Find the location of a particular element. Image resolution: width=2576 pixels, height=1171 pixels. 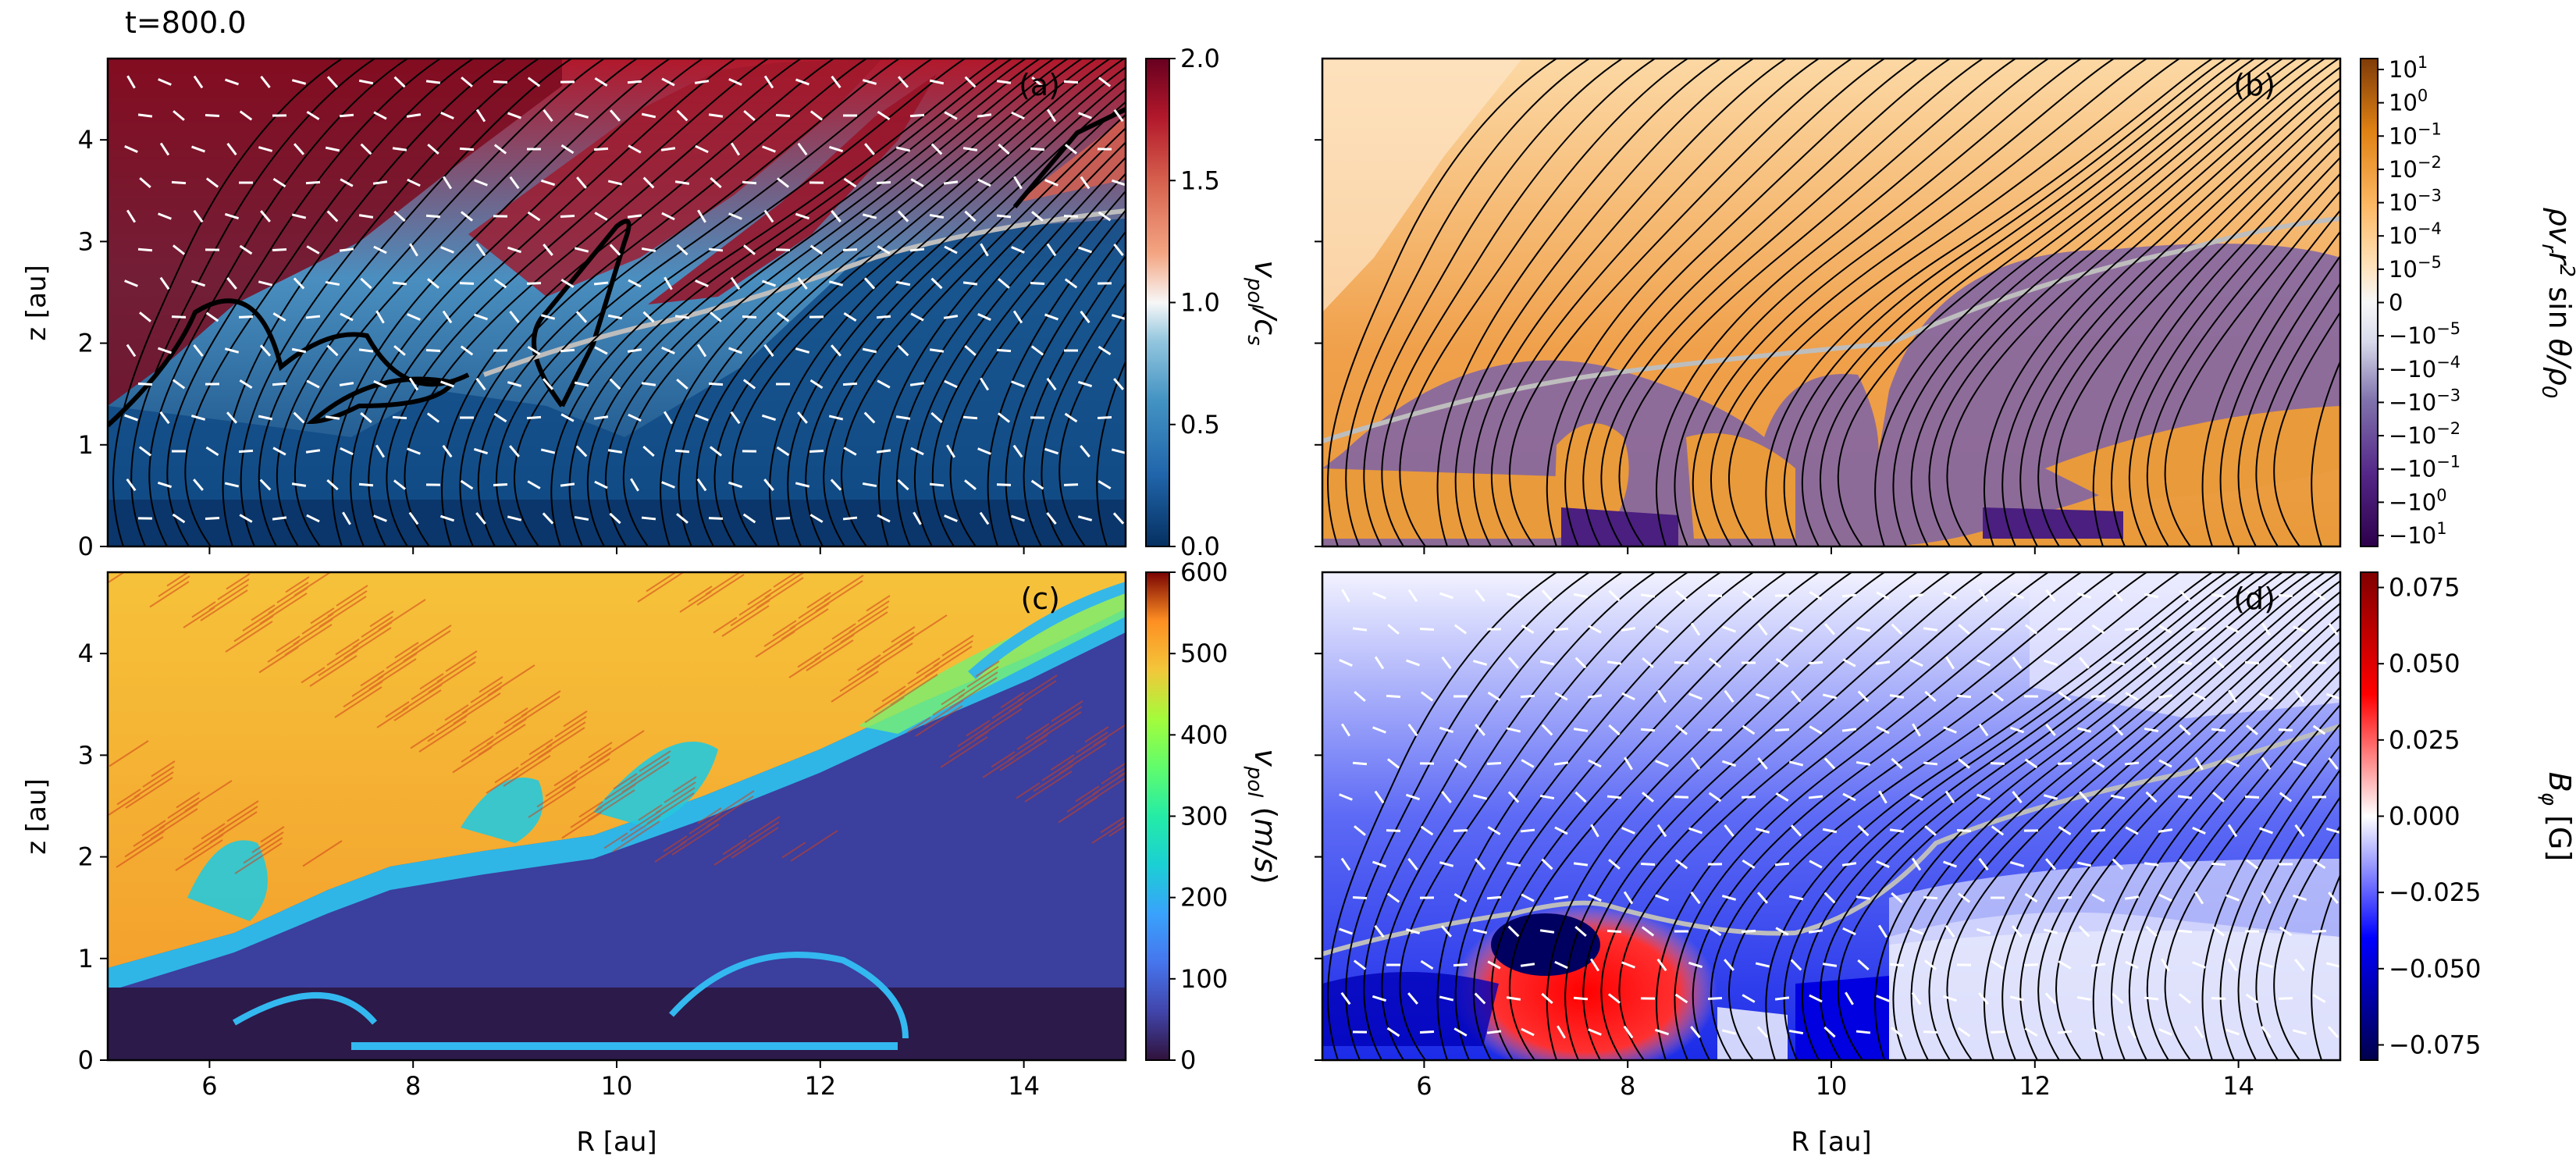

colorbar-tick-label: 10−1 is located at coordinates (2415, 134).